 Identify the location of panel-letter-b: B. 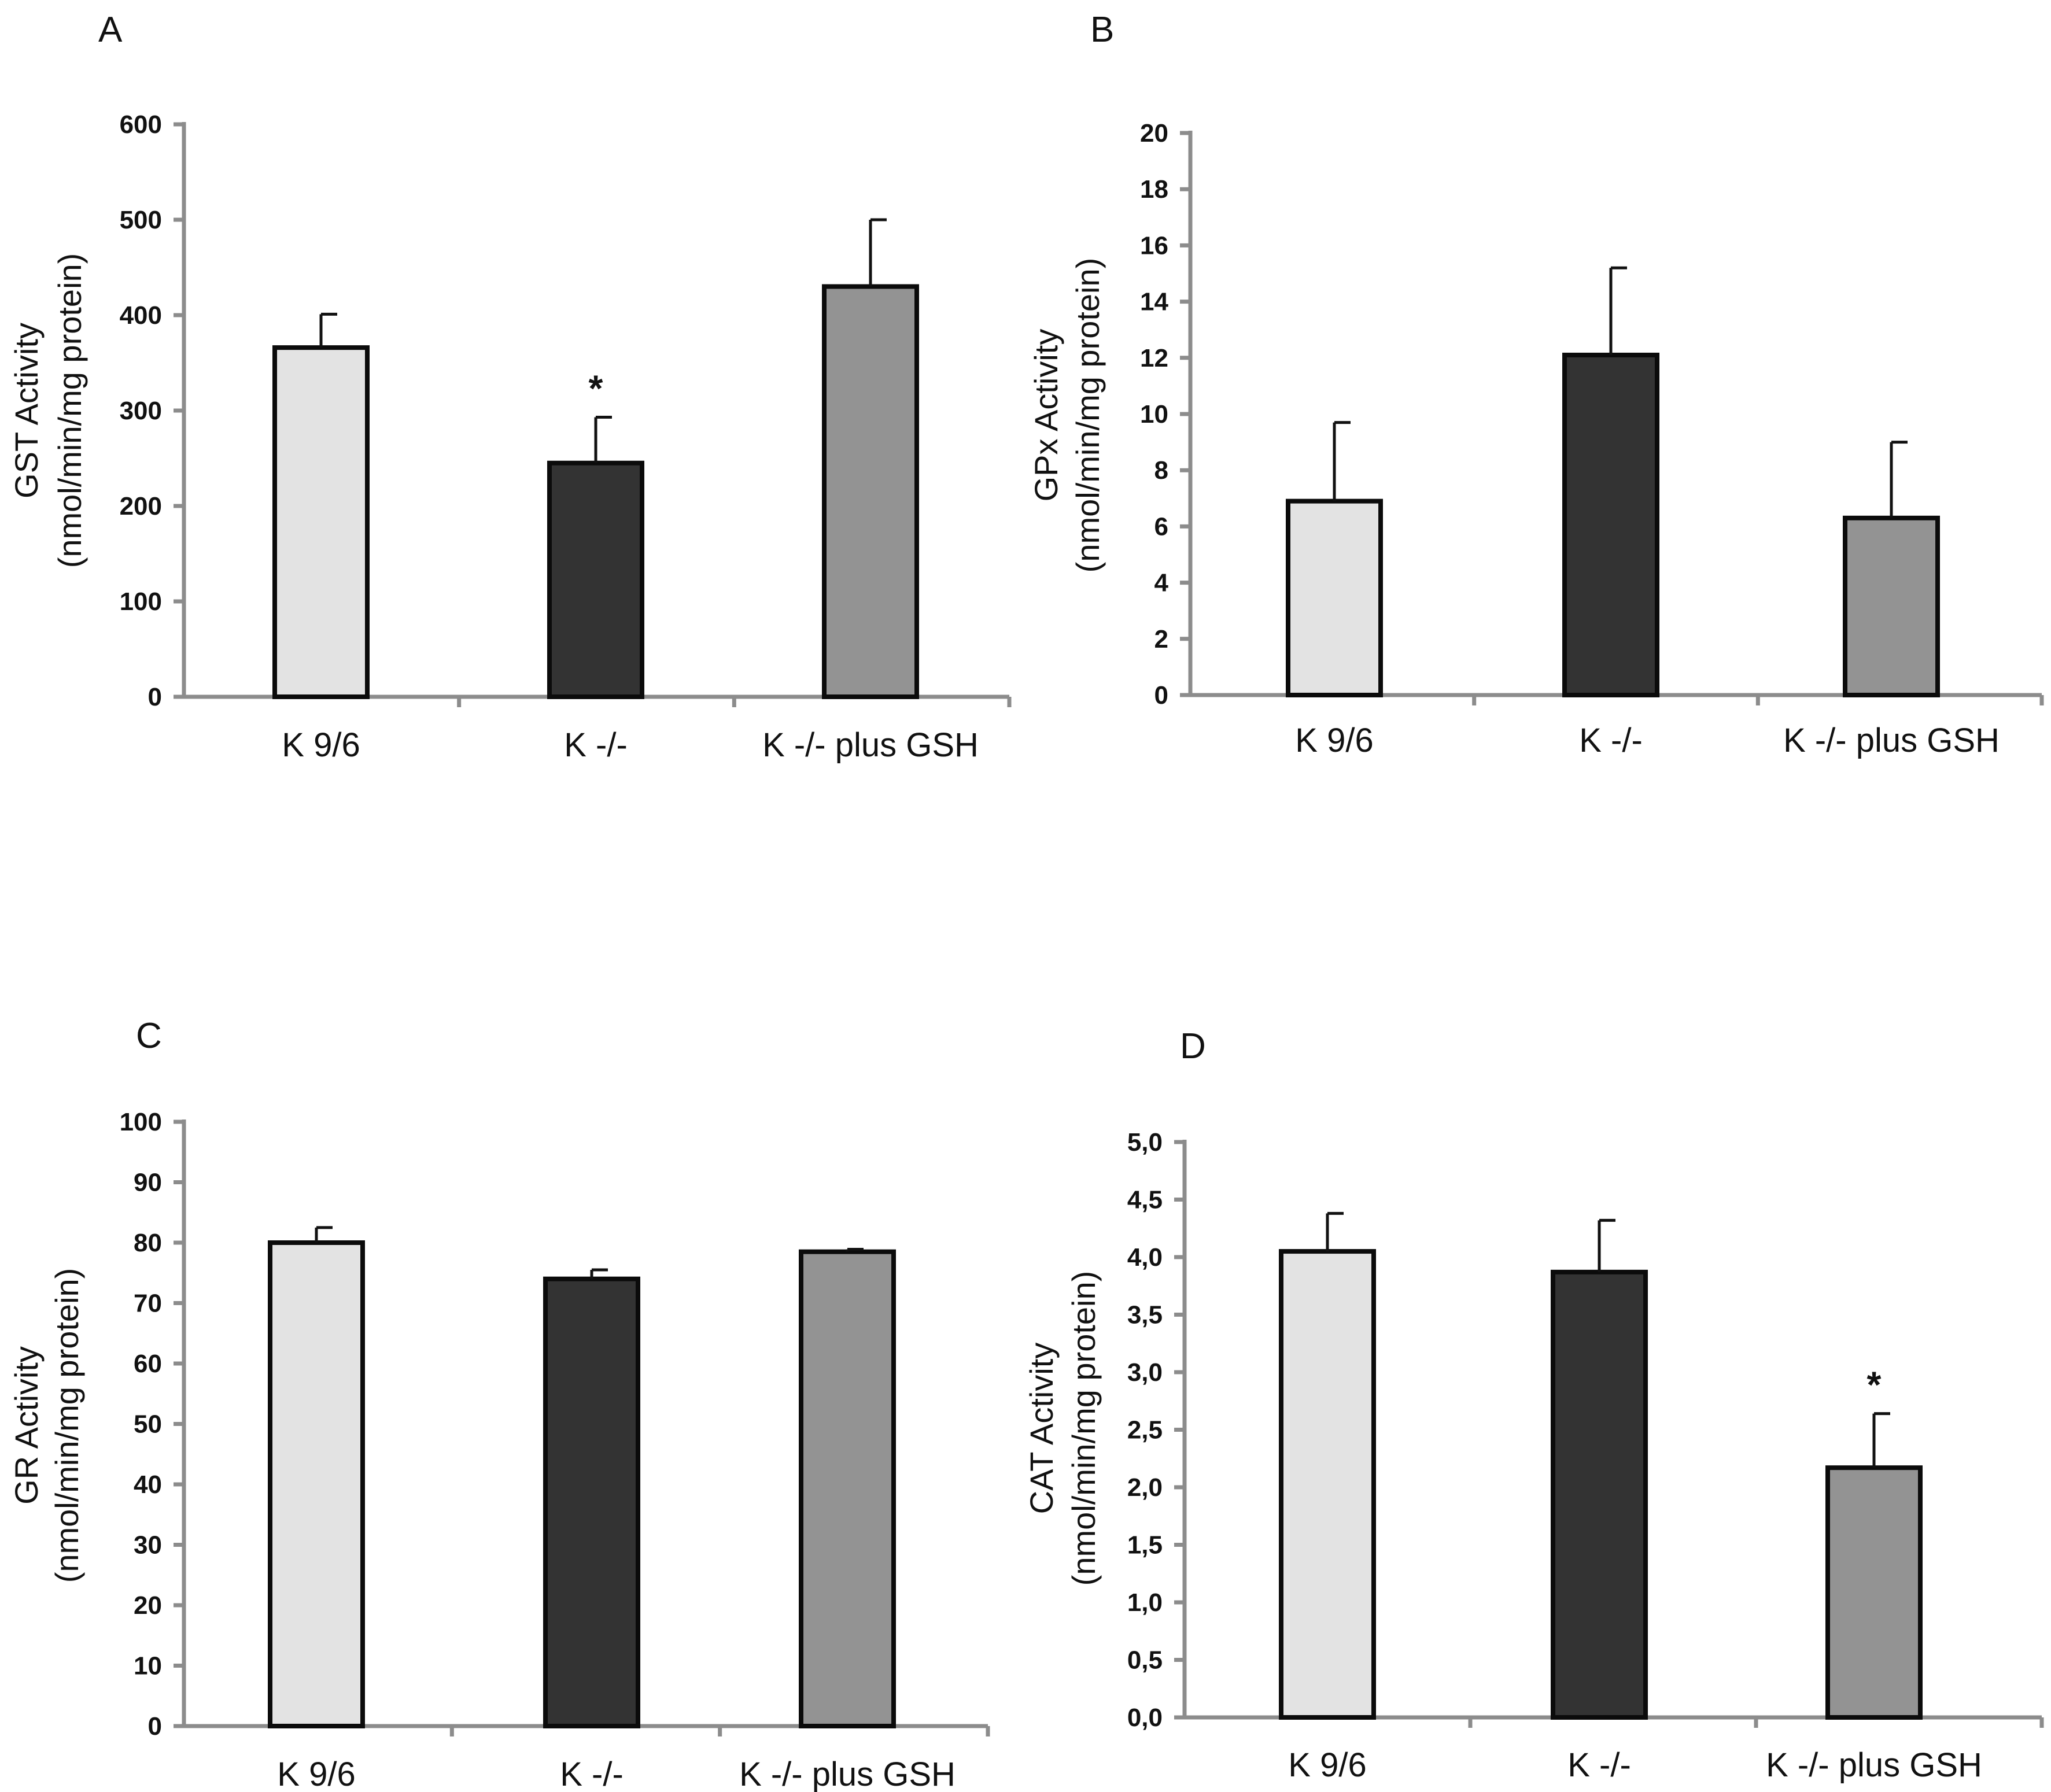
(1102, 30).